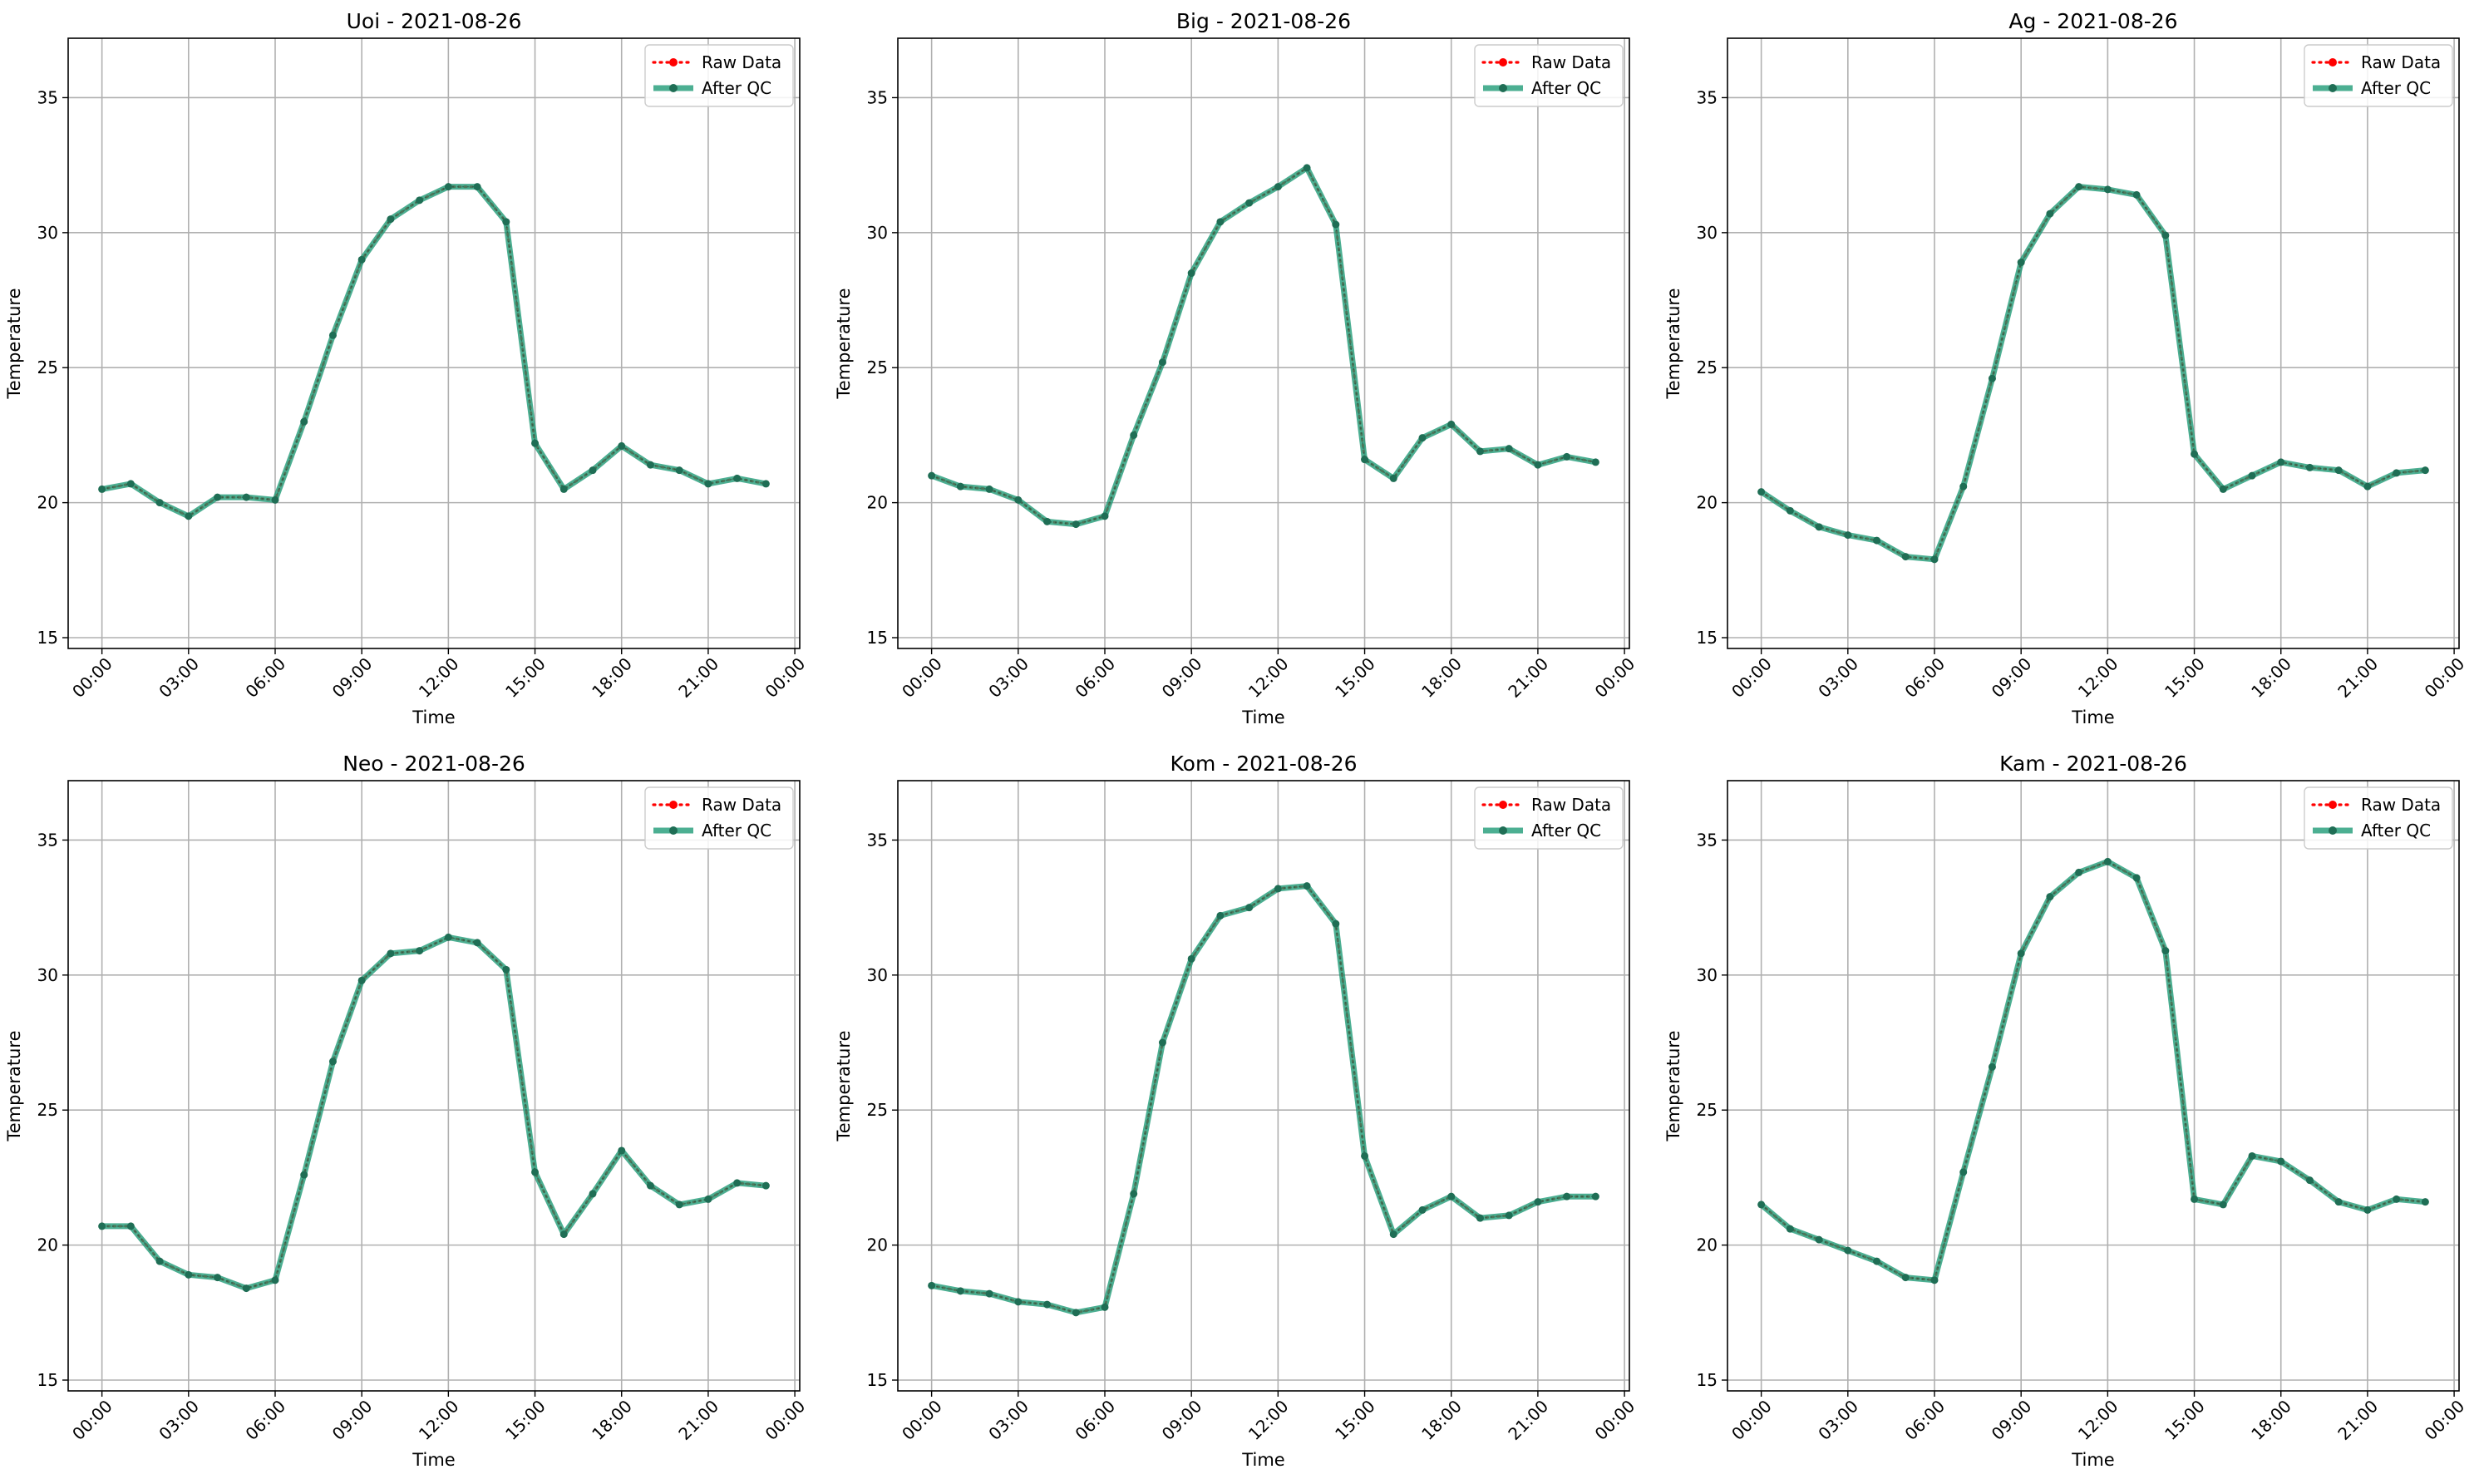  What do you see at coordinates (2092, 1460) in the screenshot?
I see `x-axis-label: Time` at bounding box center [2092, 1460].